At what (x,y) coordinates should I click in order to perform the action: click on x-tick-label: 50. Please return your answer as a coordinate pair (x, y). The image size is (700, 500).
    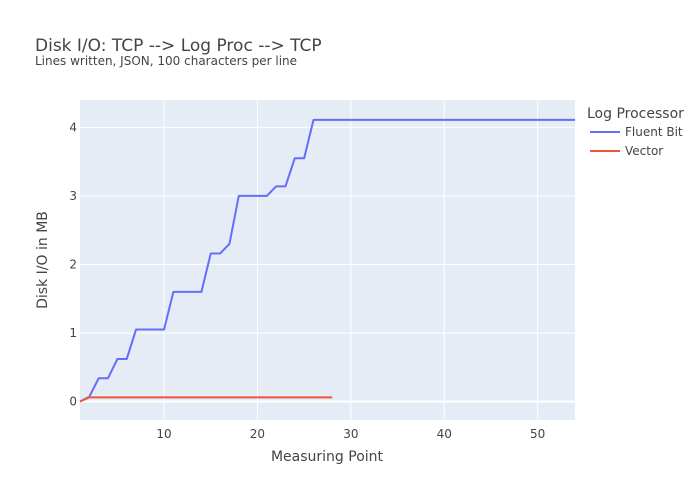
    Looking at the image, I should click on (537, 434).